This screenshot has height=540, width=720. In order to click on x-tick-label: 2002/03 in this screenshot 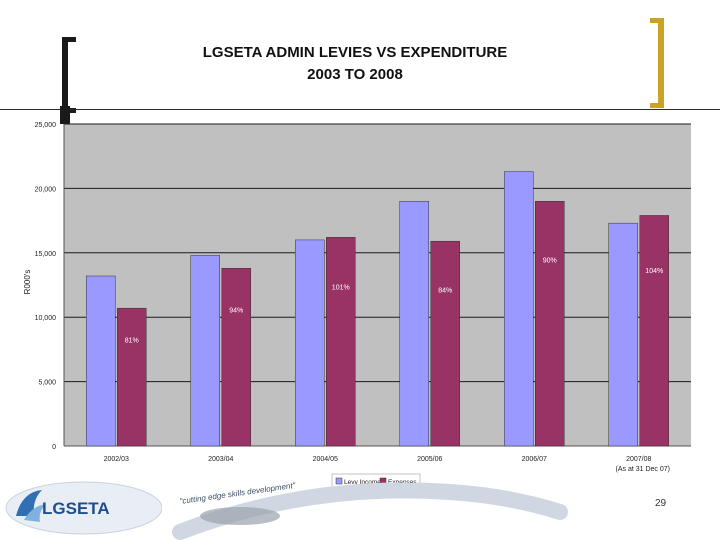, I will do `click(116, 459)`.